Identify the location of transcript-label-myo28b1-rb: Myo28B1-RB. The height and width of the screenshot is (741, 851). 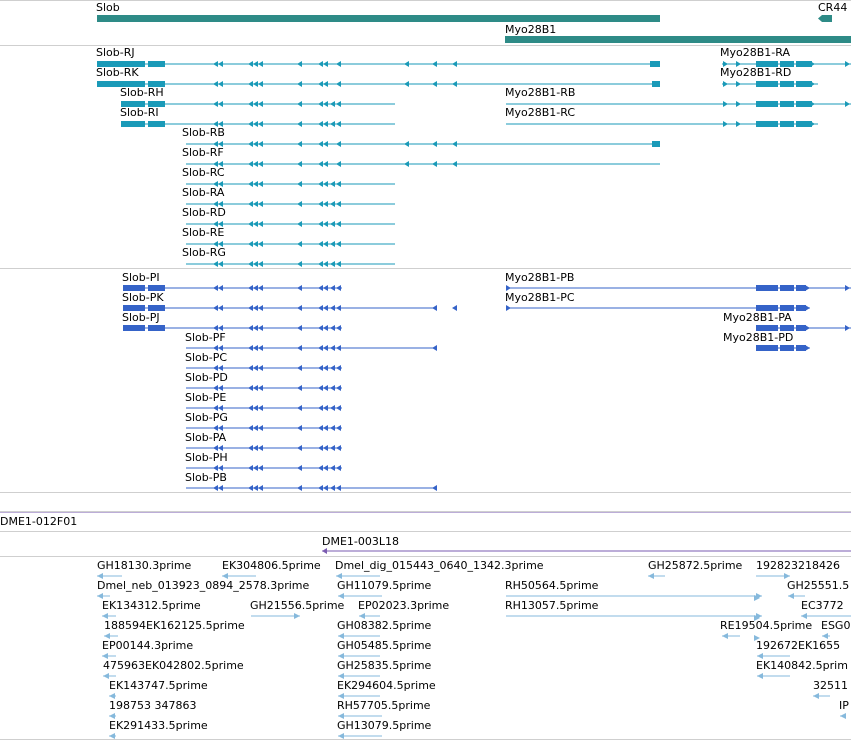
(540, 92).